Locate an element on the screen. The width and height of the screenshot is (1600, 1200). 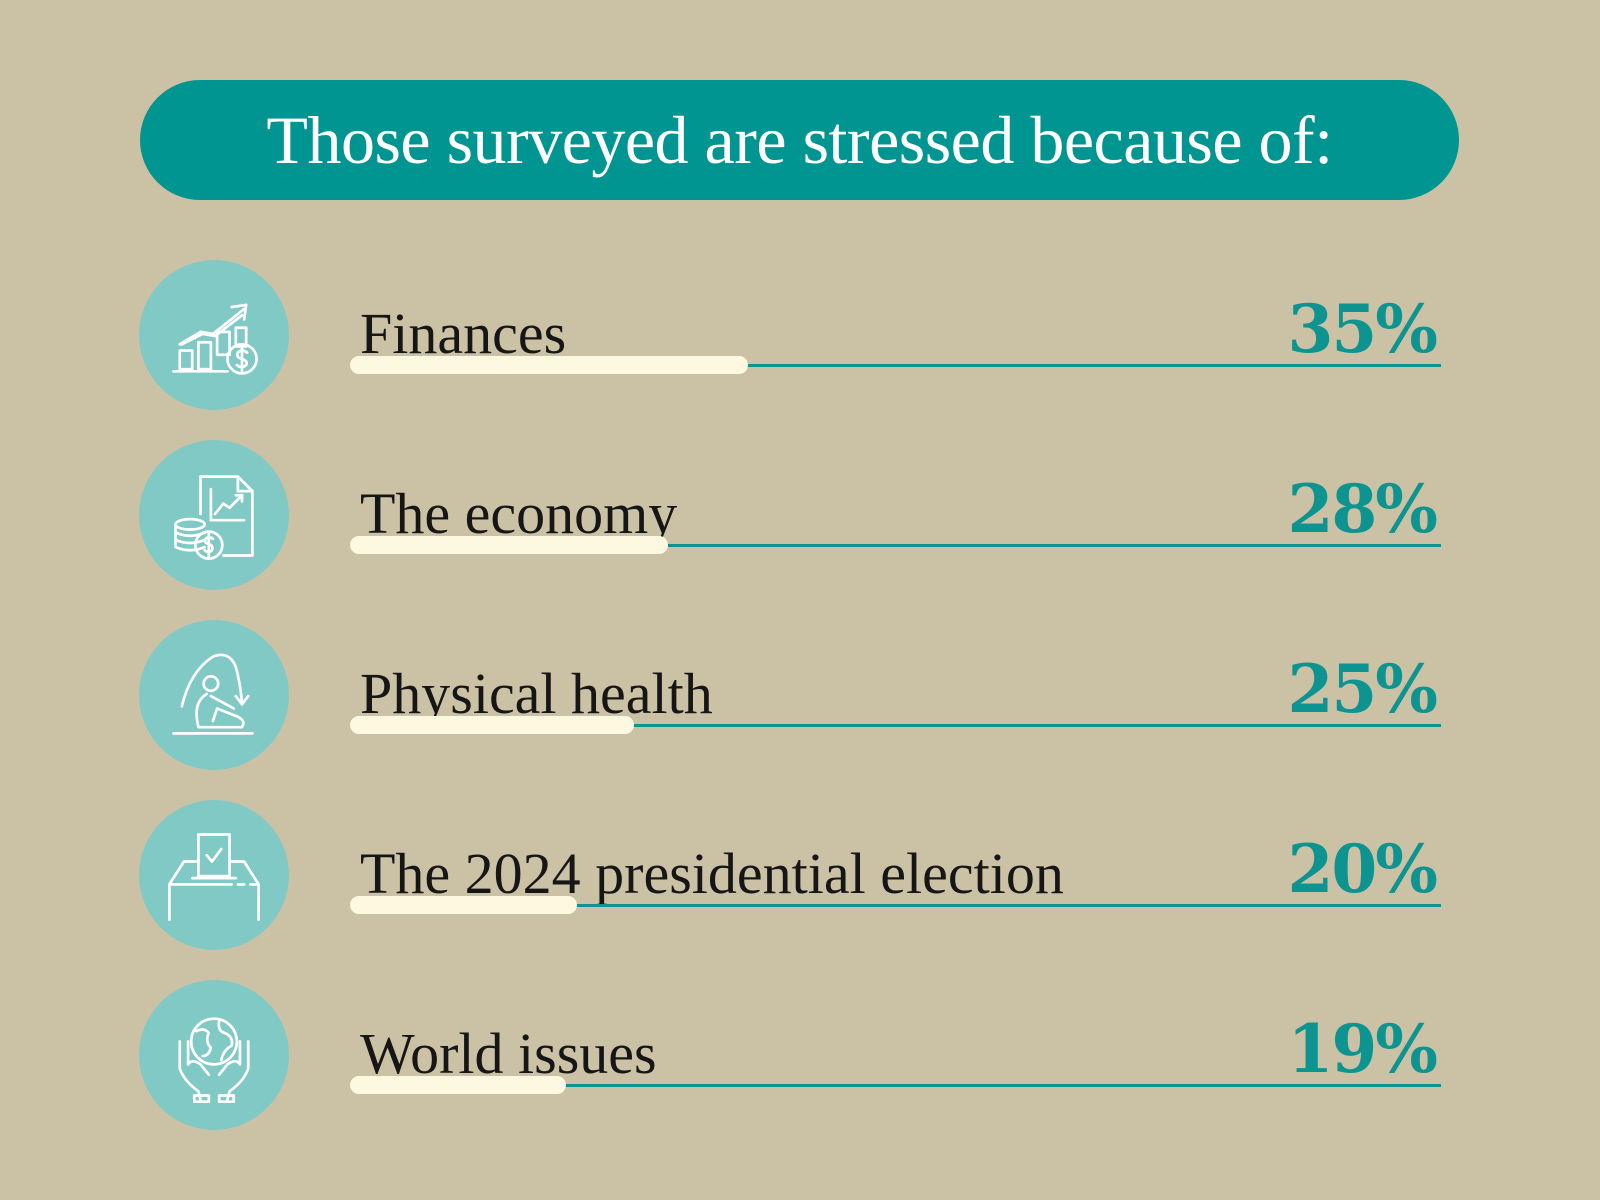
category-label: The economy is located at coordinates (519, 513).